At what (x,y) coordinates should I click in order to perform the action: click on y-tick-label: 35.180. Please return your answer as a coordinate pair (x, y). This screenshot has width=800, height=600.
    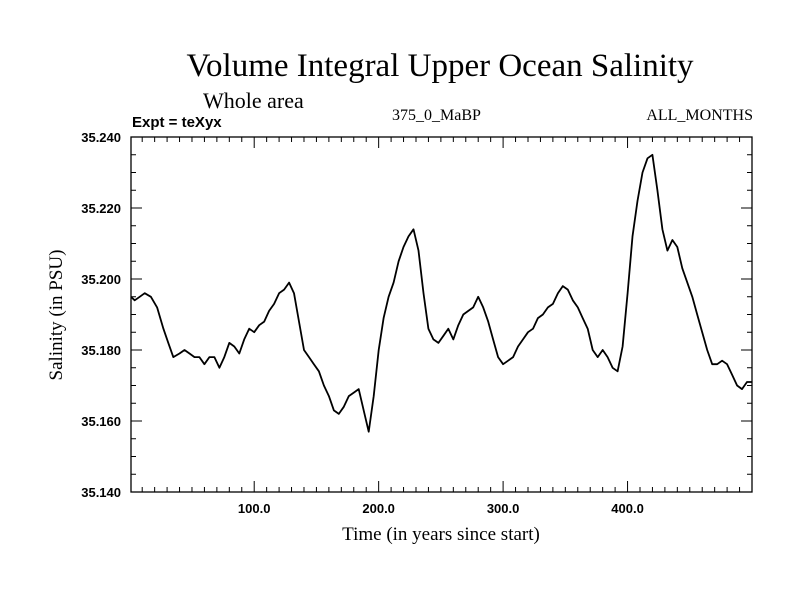
    Looking at the image, I should click on (101, 350).